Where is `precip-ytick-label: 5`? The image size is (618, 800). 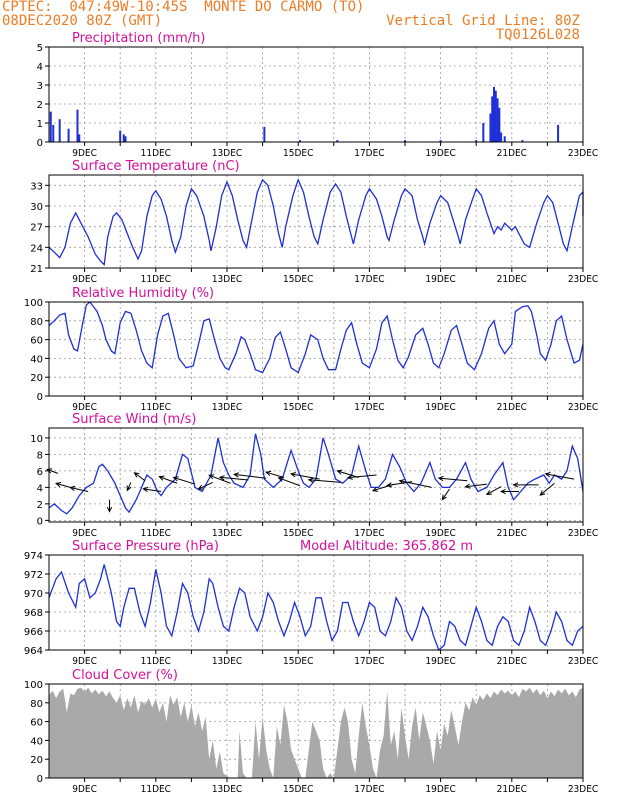 precip-ytick-label: 5 is located at coordinates (40, 48).